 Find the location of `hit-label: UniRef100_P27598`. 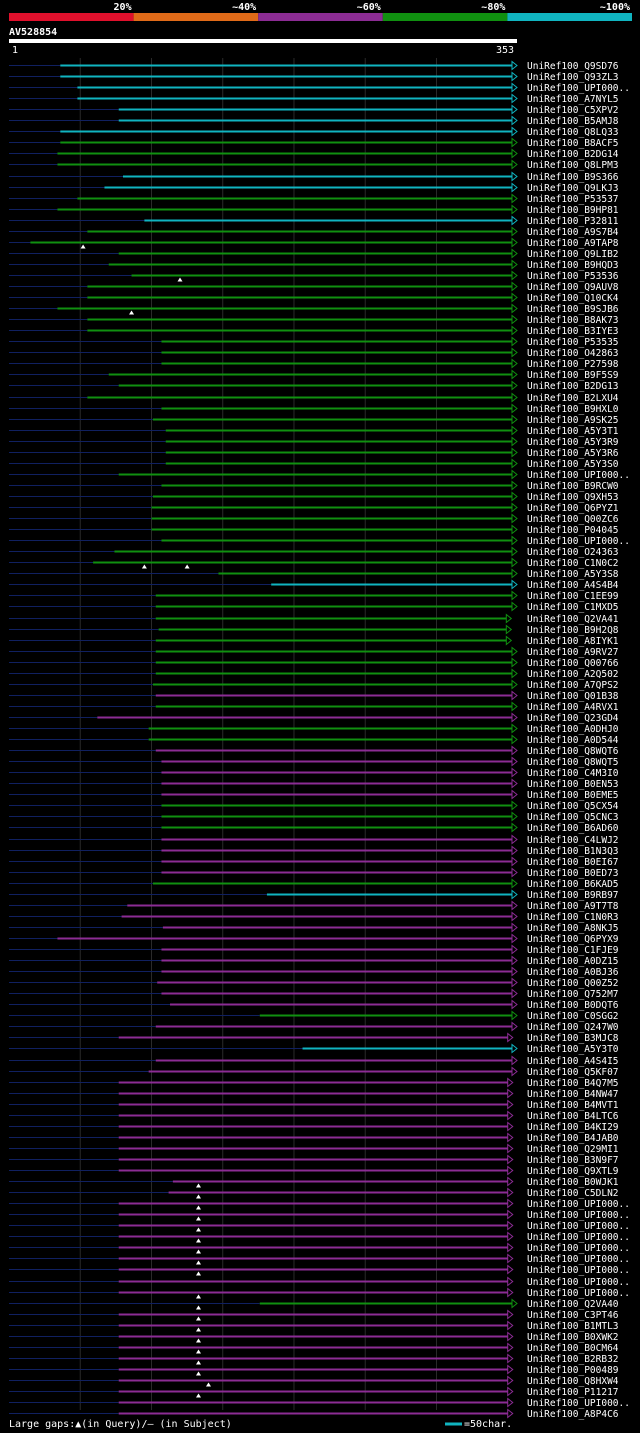

hit-label: UniRef100_P27598 is located at coordinates (573, 364).